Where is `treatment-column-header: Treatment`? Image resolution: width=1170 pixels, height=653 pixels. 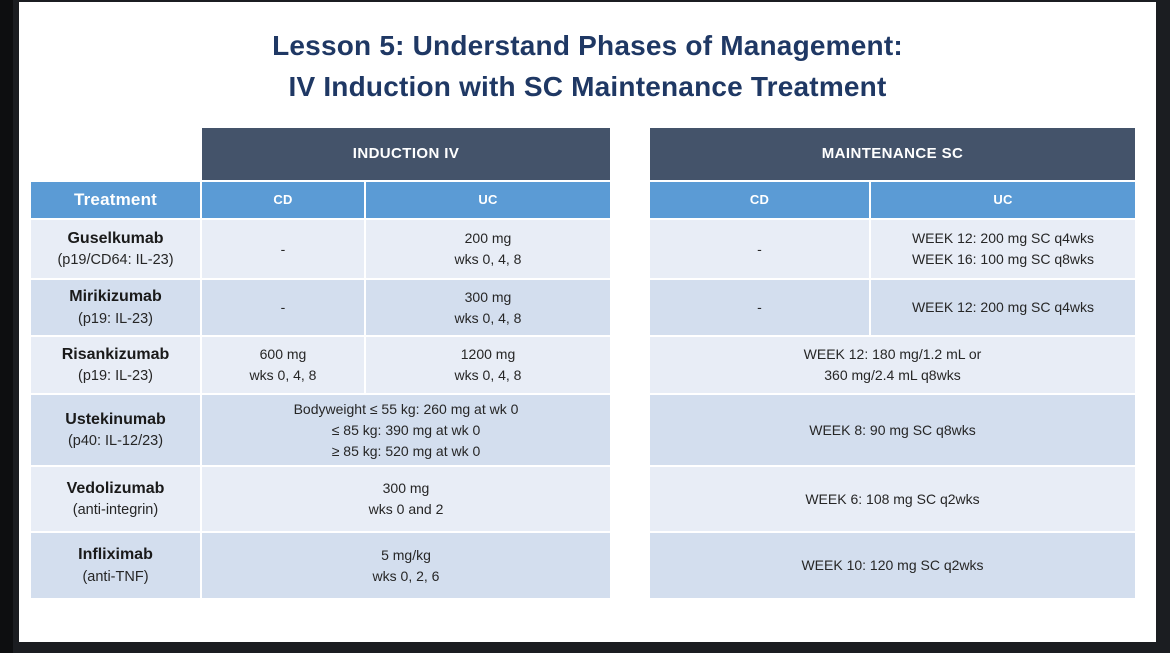
treatment-column-header: Treatment is located at coordinates (115, 200).